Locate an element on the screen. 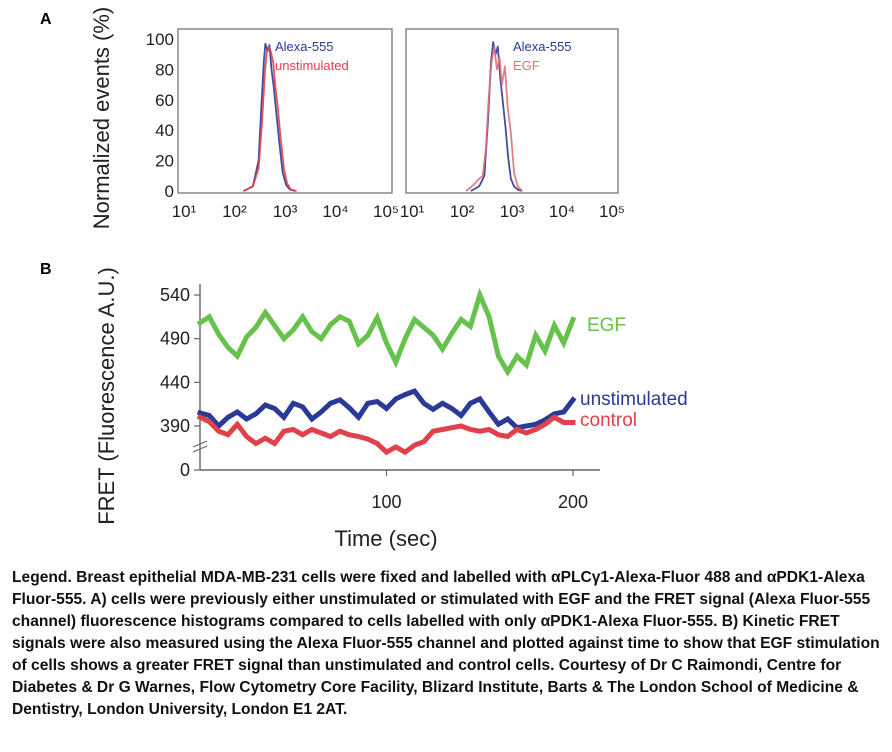  histogram-right: 10¹ 10² 10³ 10⁴ 10⁵ Alexa-555 EGF is located at coordinates (512, 124).